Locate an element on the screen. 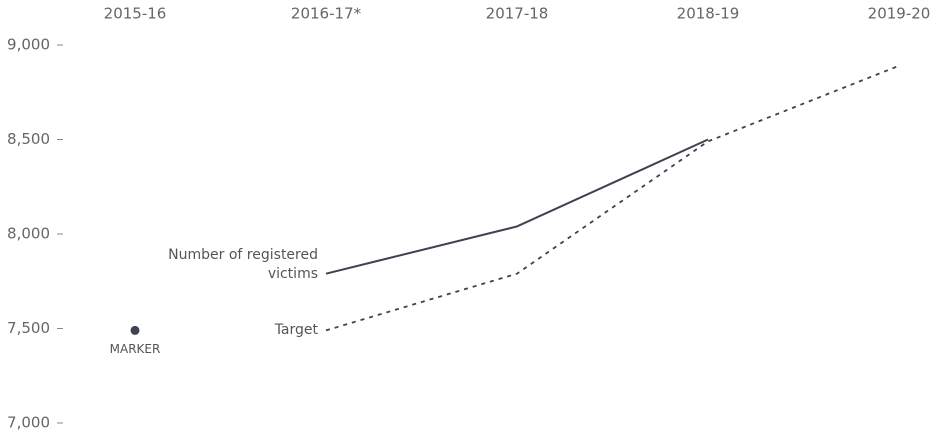  x-tick-label: 2016-17* is located at coordinates (326, 14).